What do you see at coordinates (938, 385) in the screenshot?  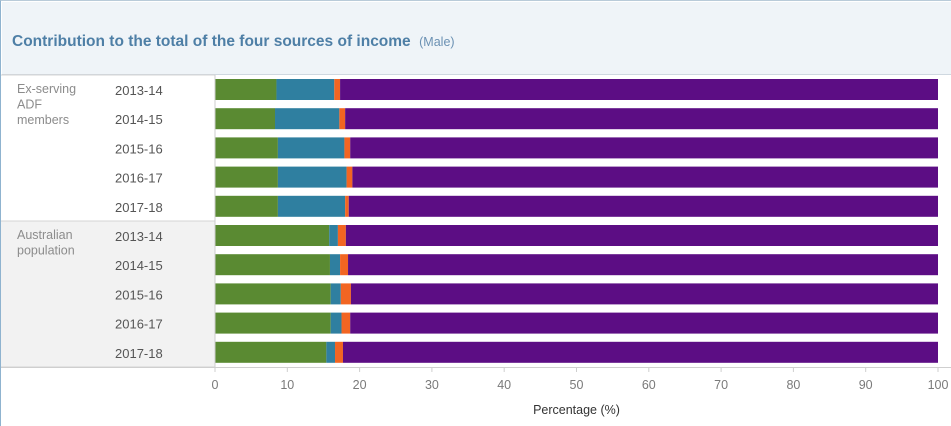 I see `x-tick-label: 100` at bounding box center [938, 385].